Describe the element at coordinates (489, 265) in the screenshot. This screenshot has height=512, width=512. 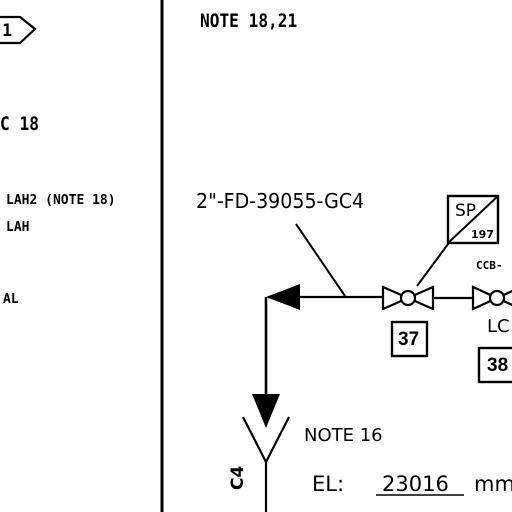
I see `ccb-label: CCB-` at that location.